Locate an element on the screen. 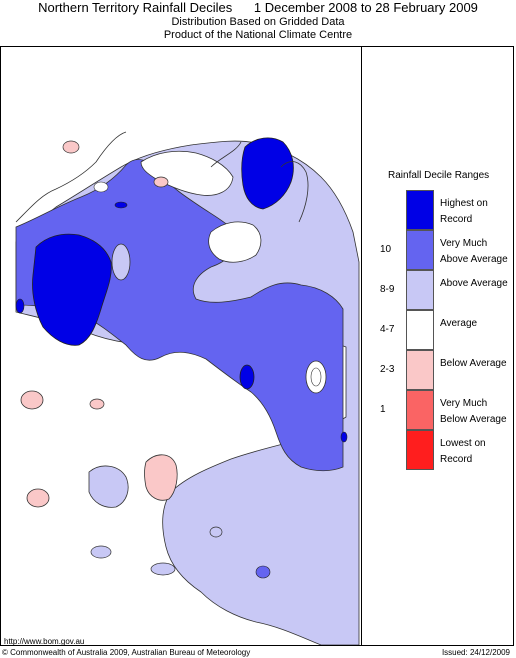 This screenshot has height=658, width=516. footer-issued-date: Issued: 24/12/2009 is located at coordinates (475, 652).